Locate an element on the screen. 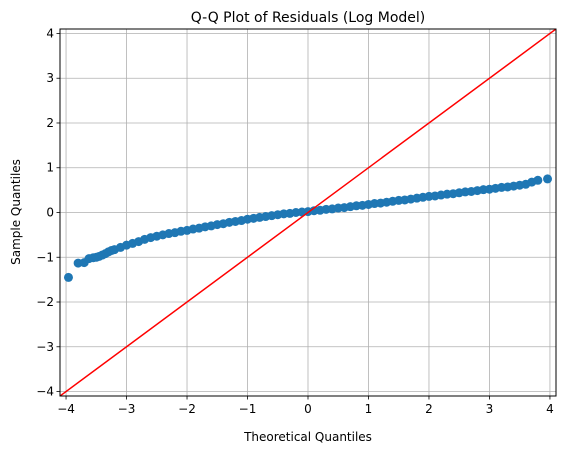 This screenshot has width=565, height=453. y-tick-label: 4 is located at coordinates (50, 33).